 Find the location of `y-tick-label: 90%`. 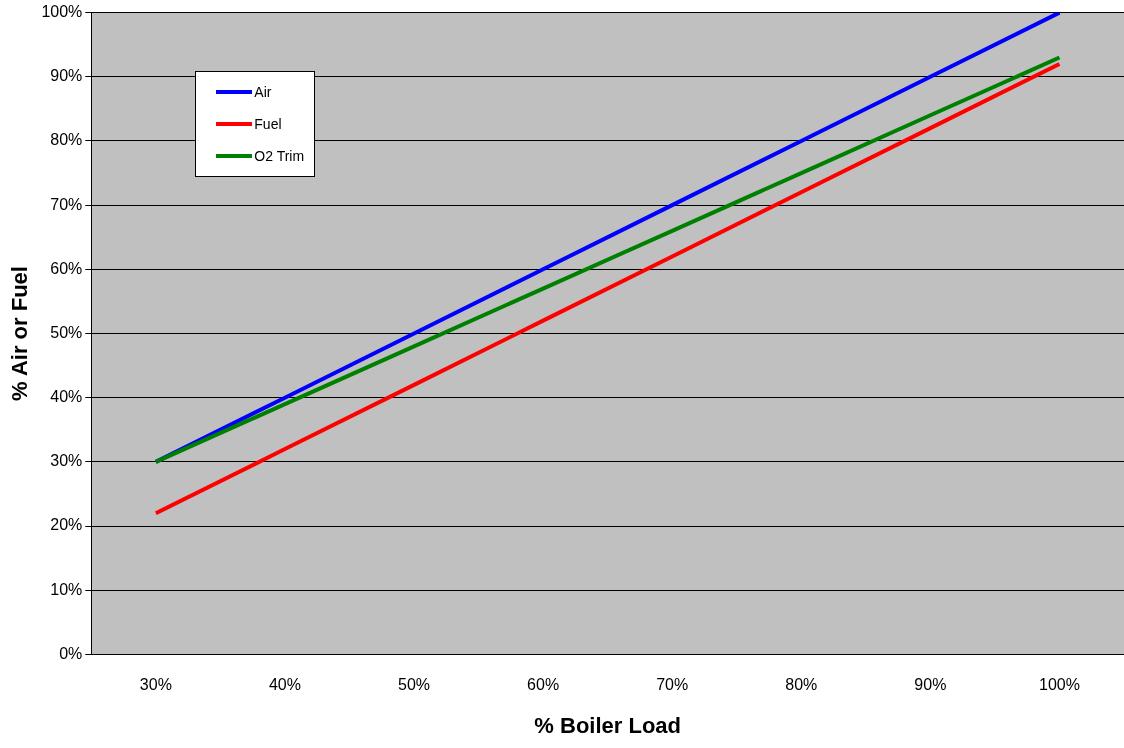

y-tick-label: 90% is located at coordinates (66, 76).